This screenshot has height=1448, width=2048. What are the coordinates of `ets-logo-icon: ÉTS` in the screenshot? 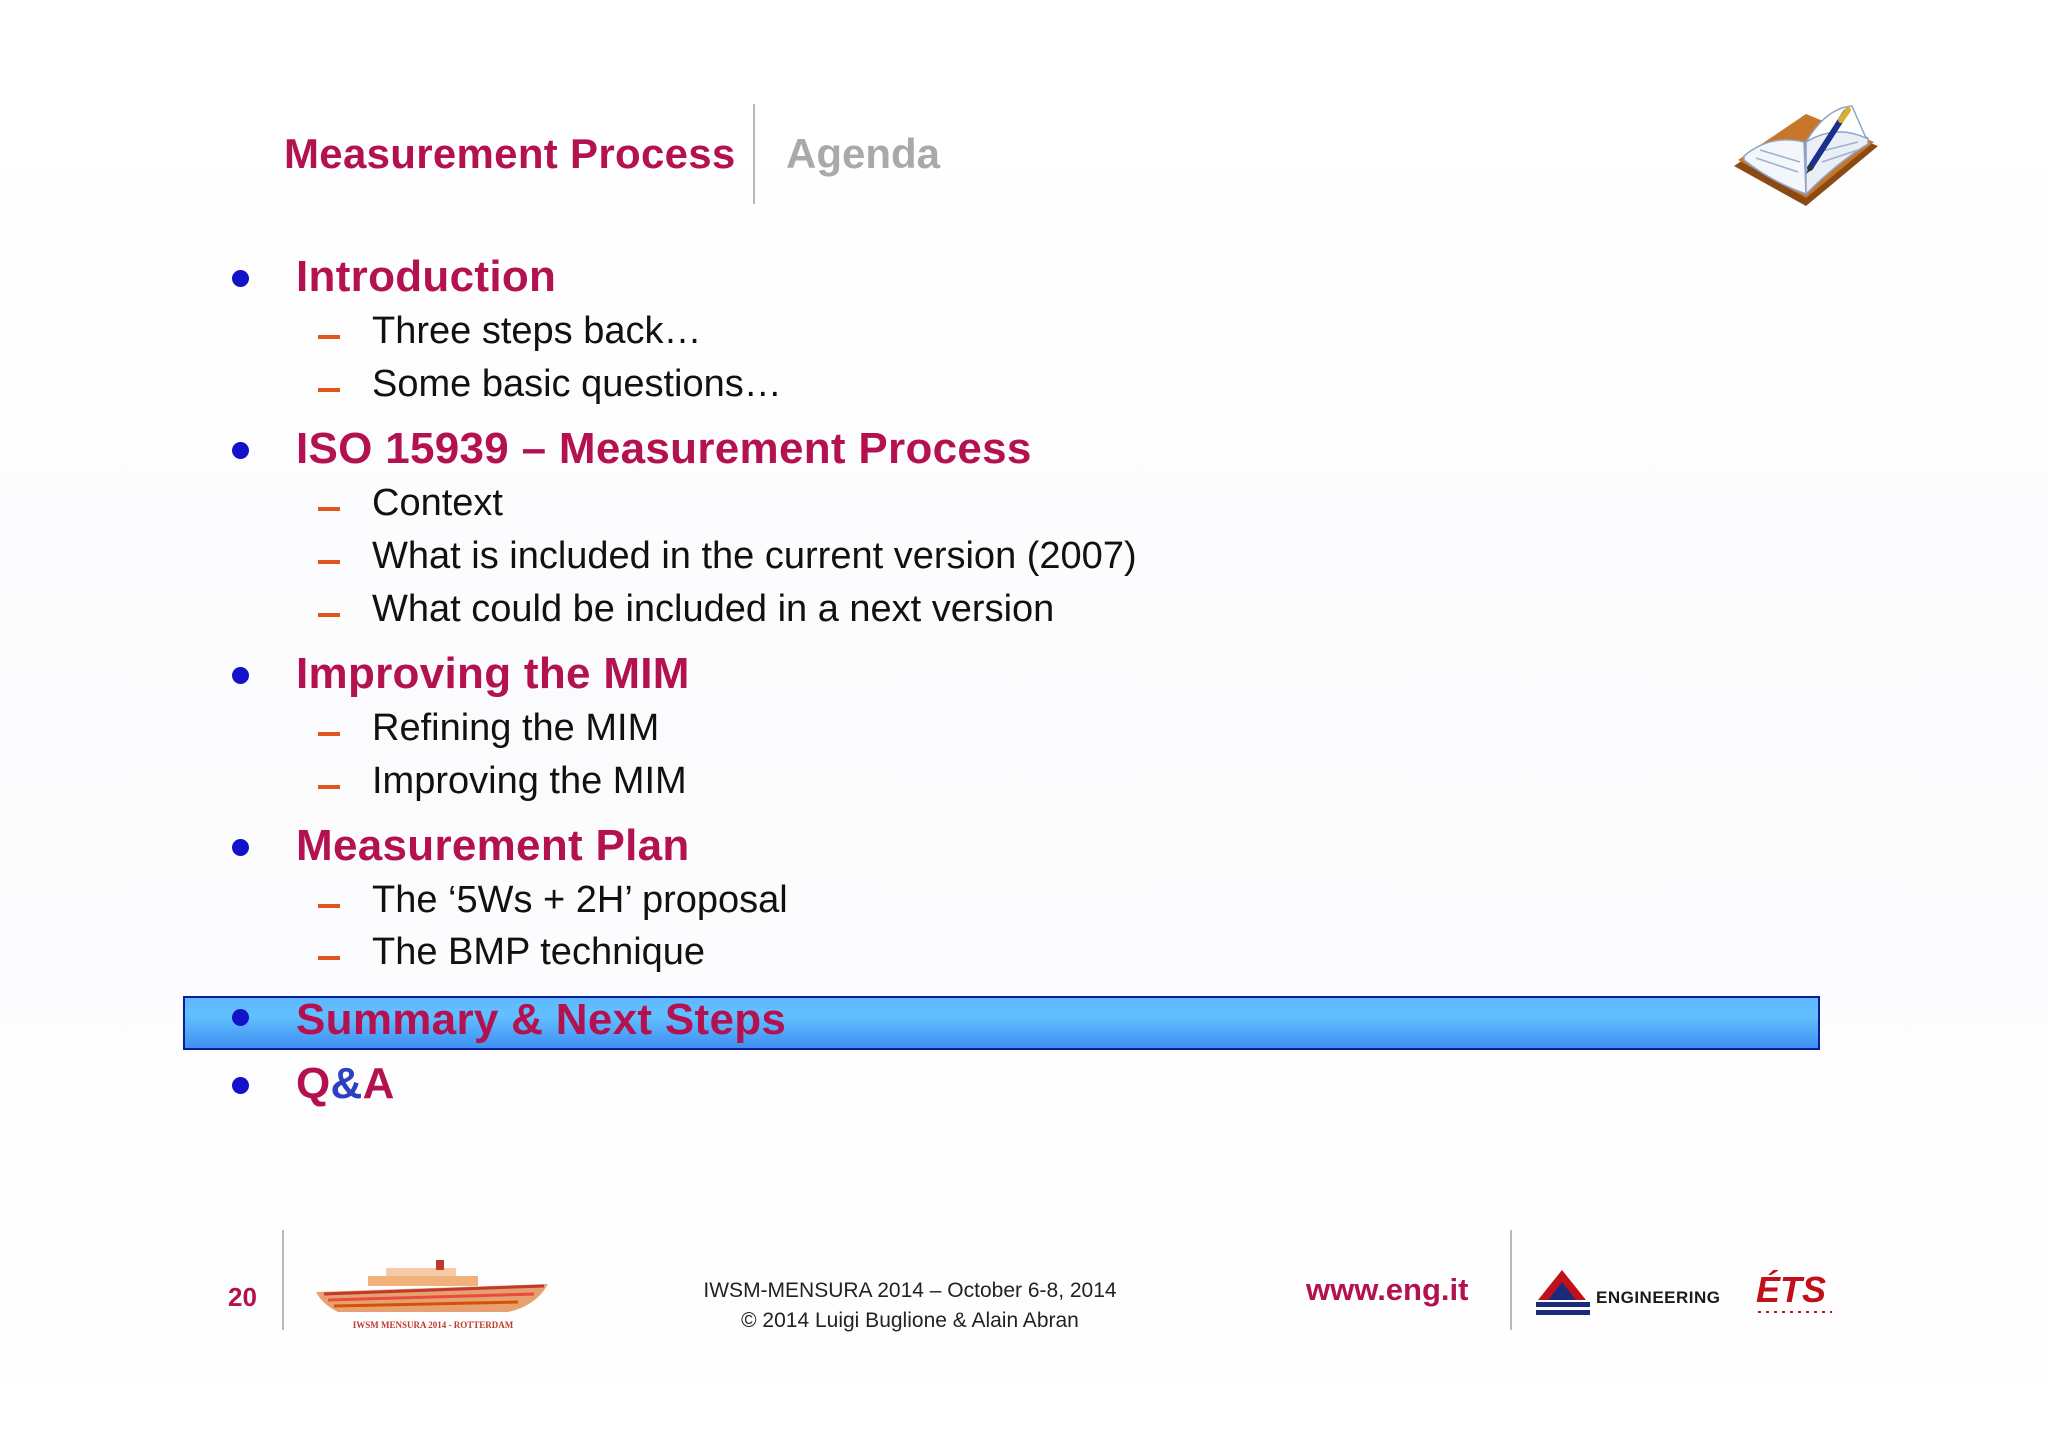 It's located at (1794, 1291).